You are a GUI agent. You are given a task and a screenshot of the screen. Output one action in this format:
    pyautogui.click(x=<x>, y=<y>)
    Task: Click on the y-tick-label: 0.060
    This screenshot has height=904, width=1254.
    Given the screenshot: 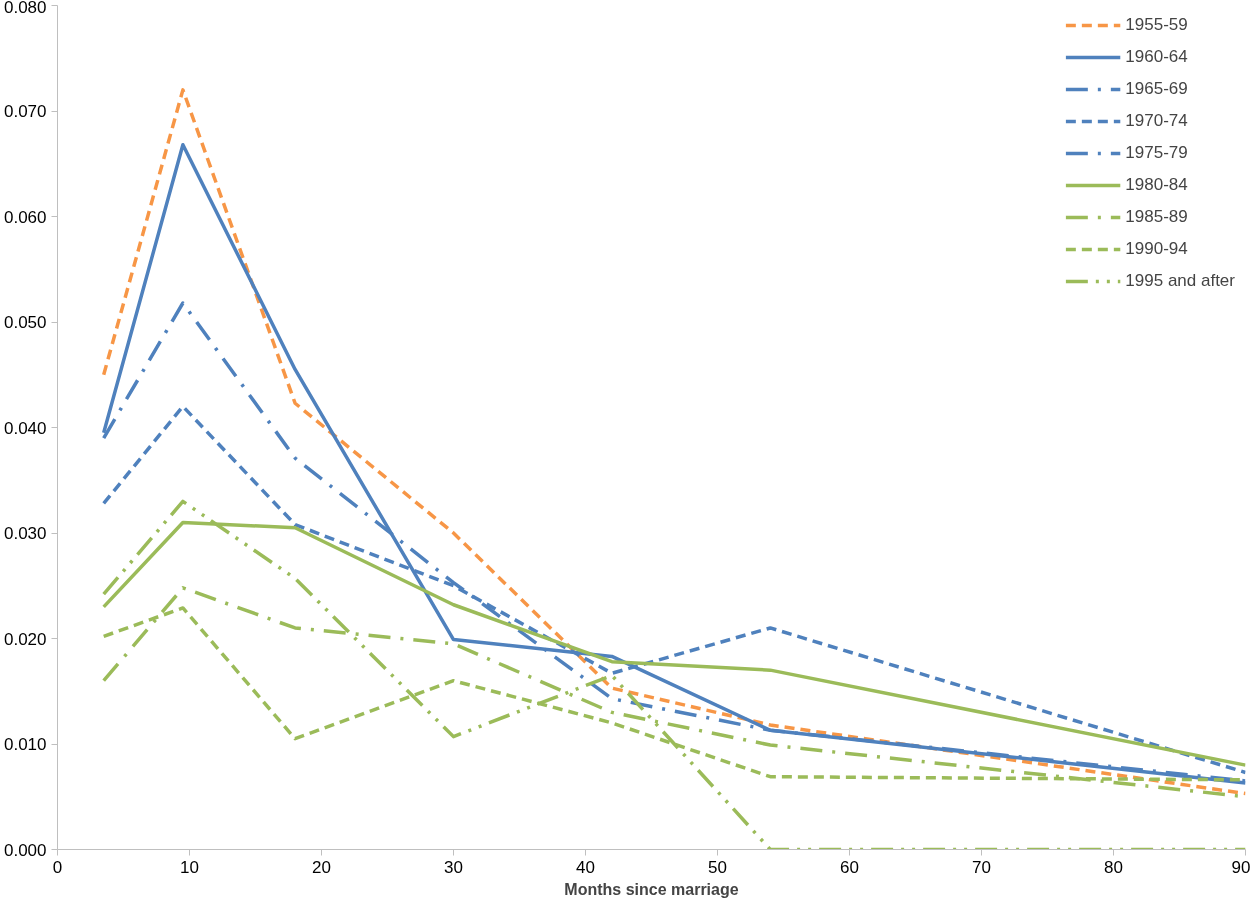 What is the action you would take?
    pyautogui.click(x=25, y=217)
    